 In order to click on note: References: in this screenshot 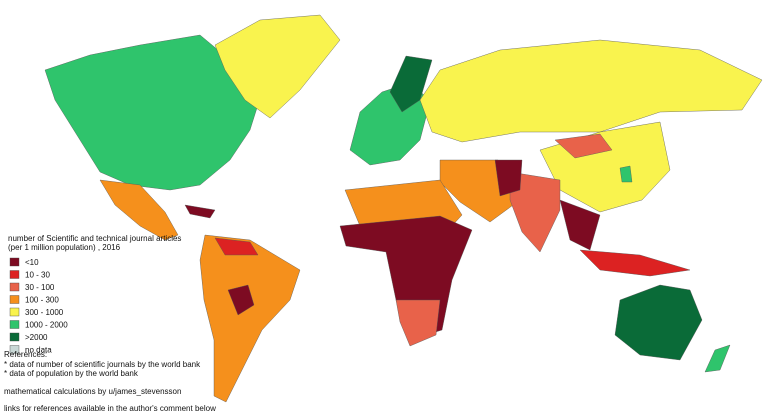, I will do `click(25, 354)`.